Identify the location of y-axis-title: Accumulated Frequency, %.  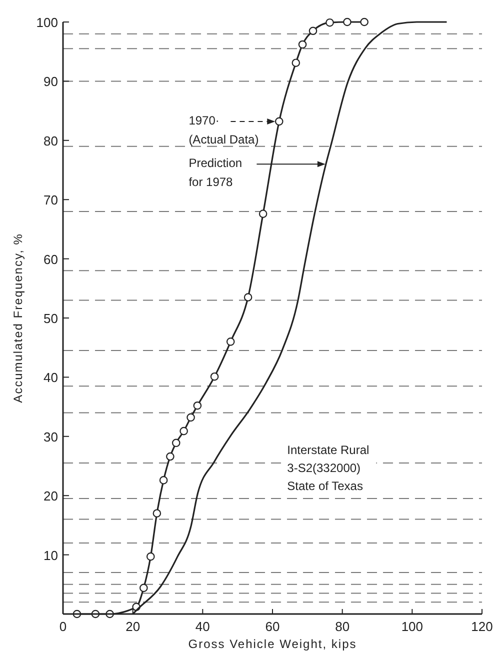
(18, 318).